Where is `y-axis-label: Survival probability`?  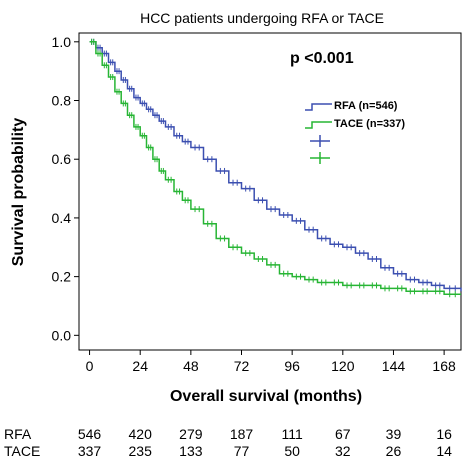
y-axis-label: Survival probability is located at coordinates (18, 192).